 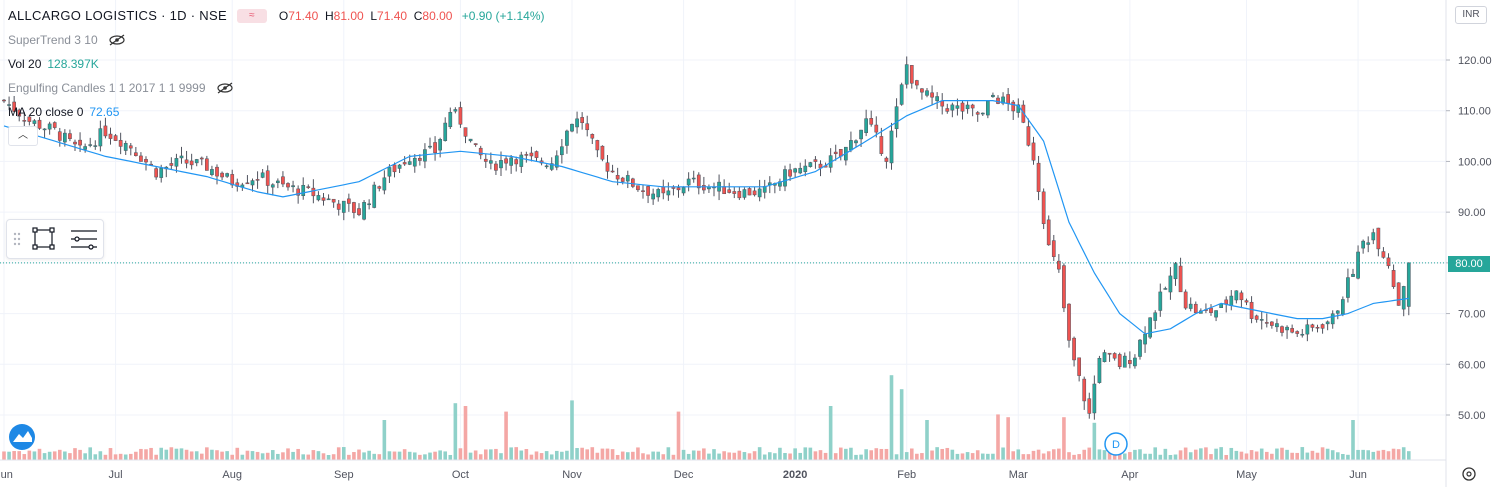 What do you see at coordinates (53, 64) in the screenshot?
I see `volume-legend: Vol 20 128.397K` at bounding box center [53, 64].